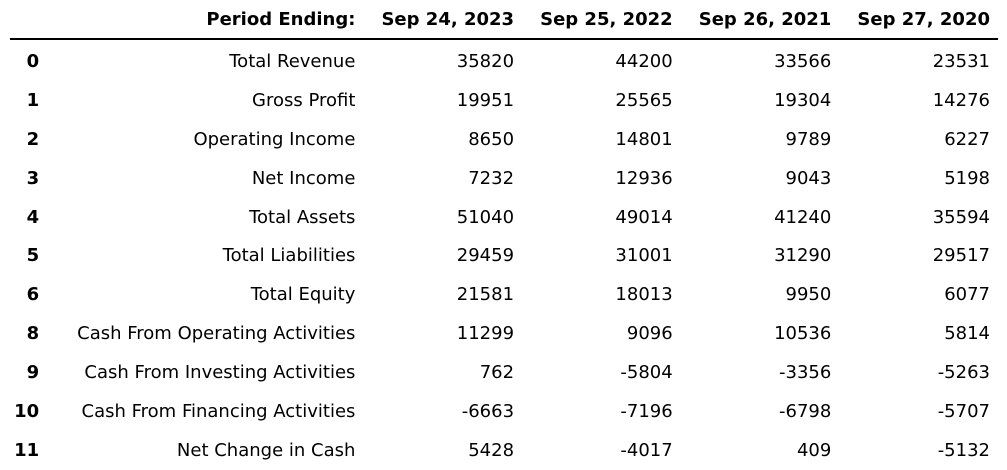 The width and height of the screenshot is (1007, 470). I want to click on table-cell: 11299, so click(485, 334).